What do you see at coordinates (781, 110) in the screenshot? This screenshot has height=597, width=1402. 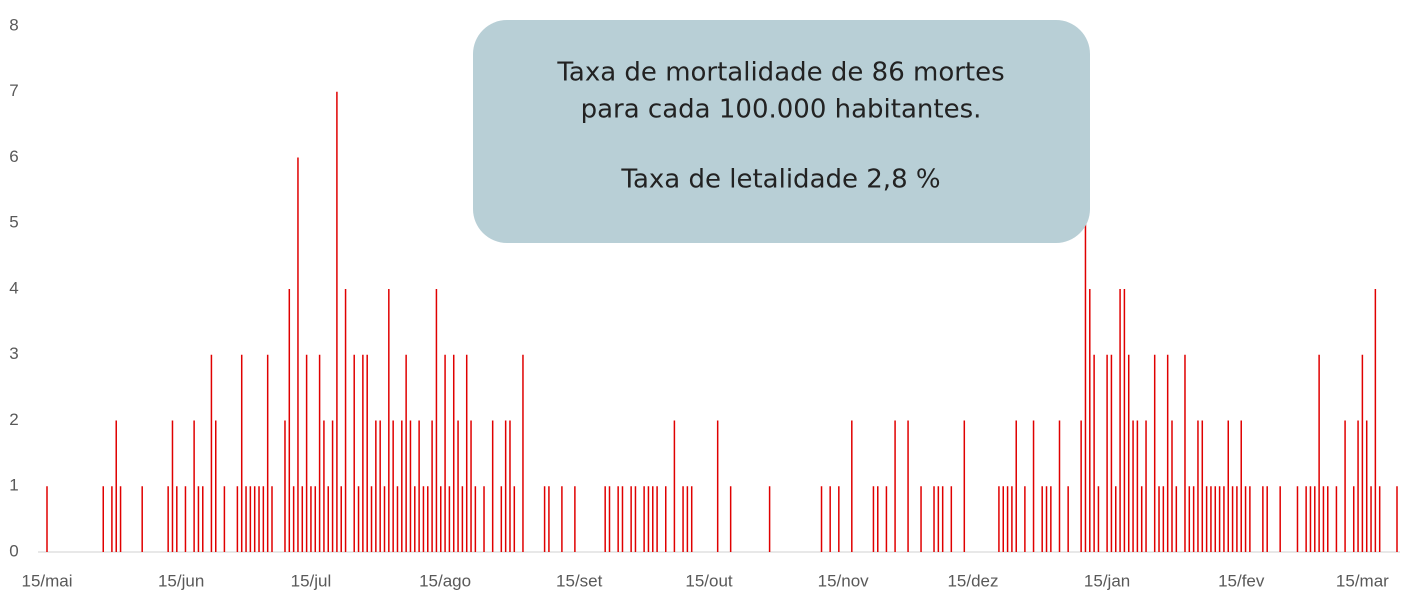 I see `annotation-line: para cada 100.000 habitantes.` at bounding box center [781, 110].